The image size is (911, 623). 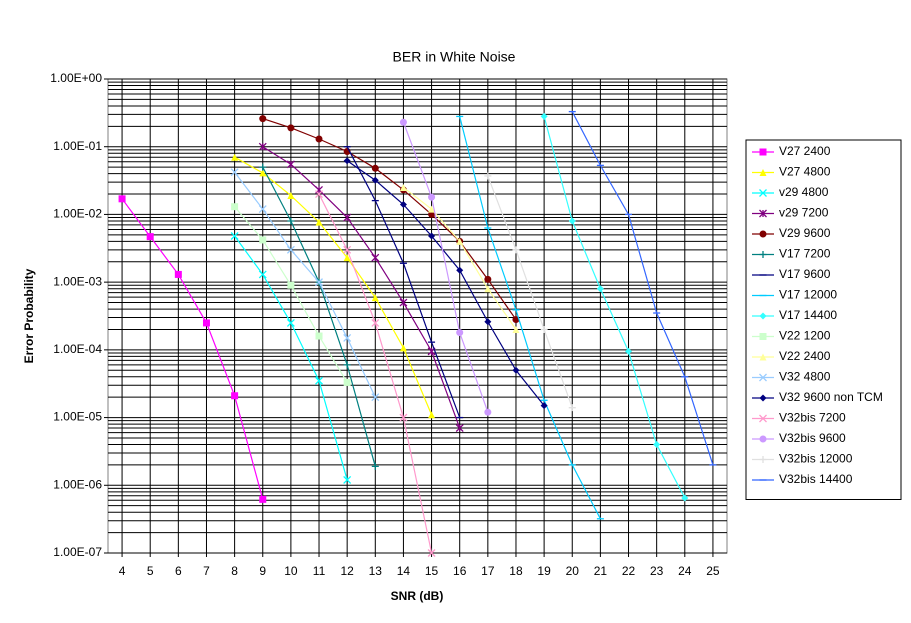 I want to click on y-tick-label: 1.00E-05, so click(x=77, y=417).